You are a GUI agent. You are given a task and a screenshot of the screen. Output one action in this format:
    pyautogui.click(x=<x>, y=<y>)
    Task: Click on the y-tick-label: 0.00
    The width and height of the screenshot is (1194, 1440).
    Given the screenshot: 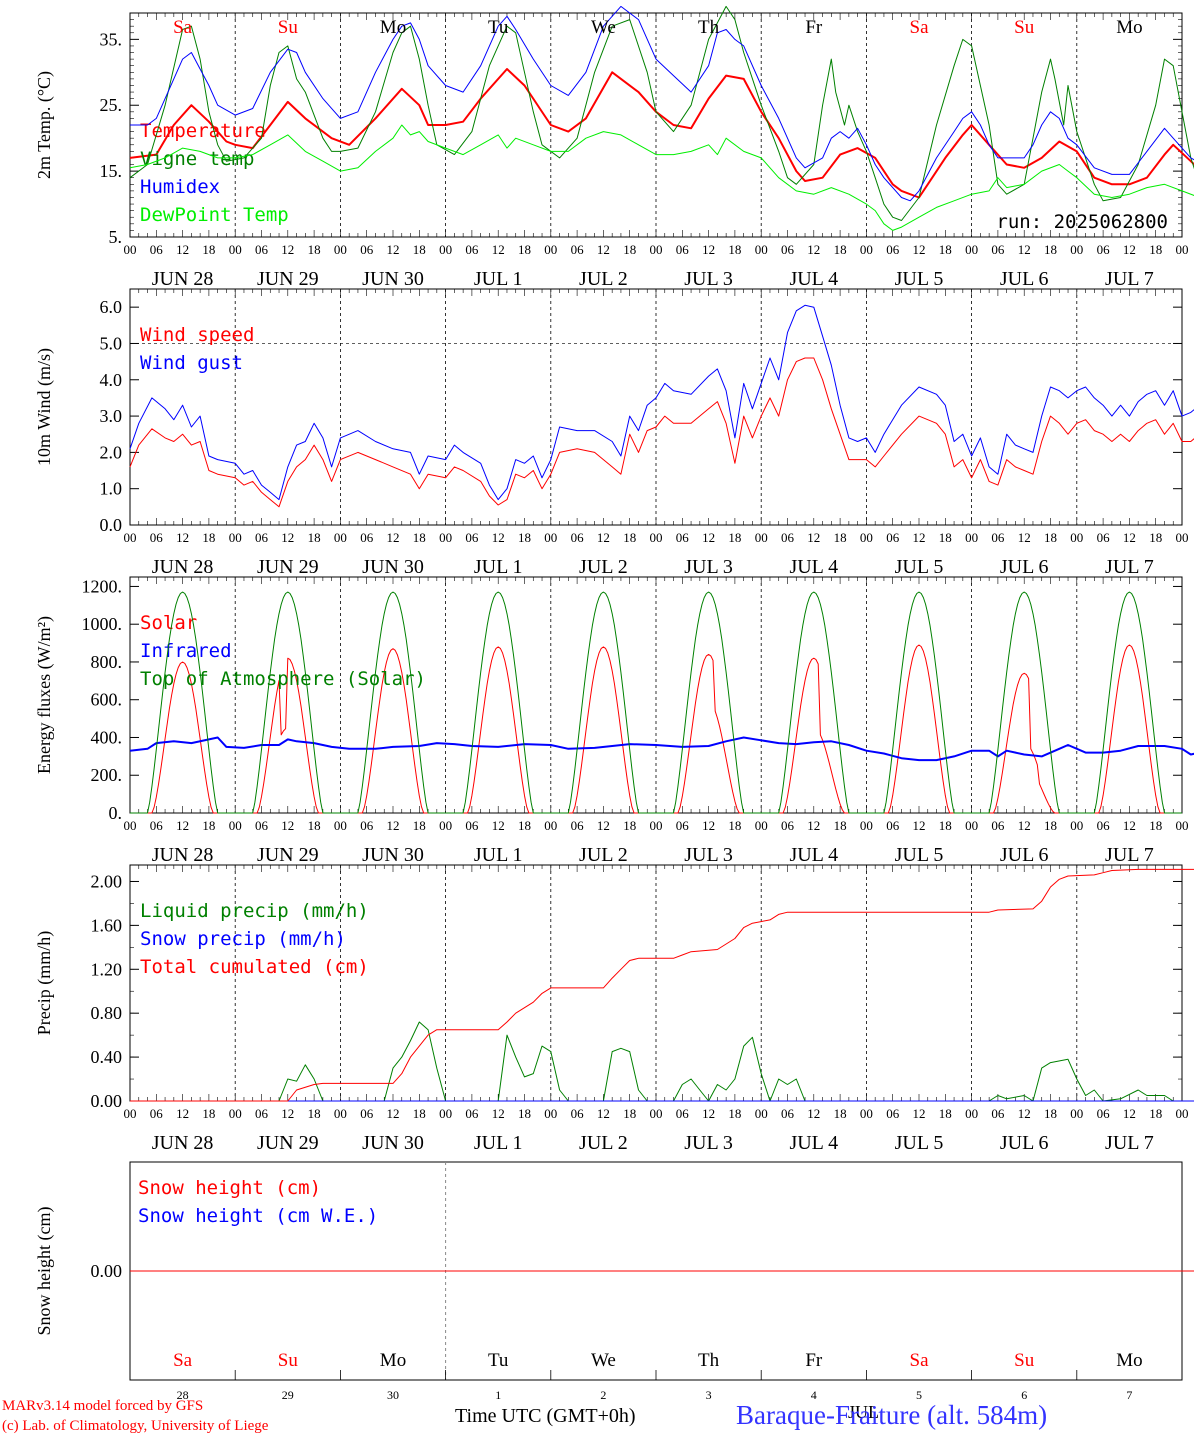 What is the action you would take?
    pyautogui.click(x=107, y=1271)
    